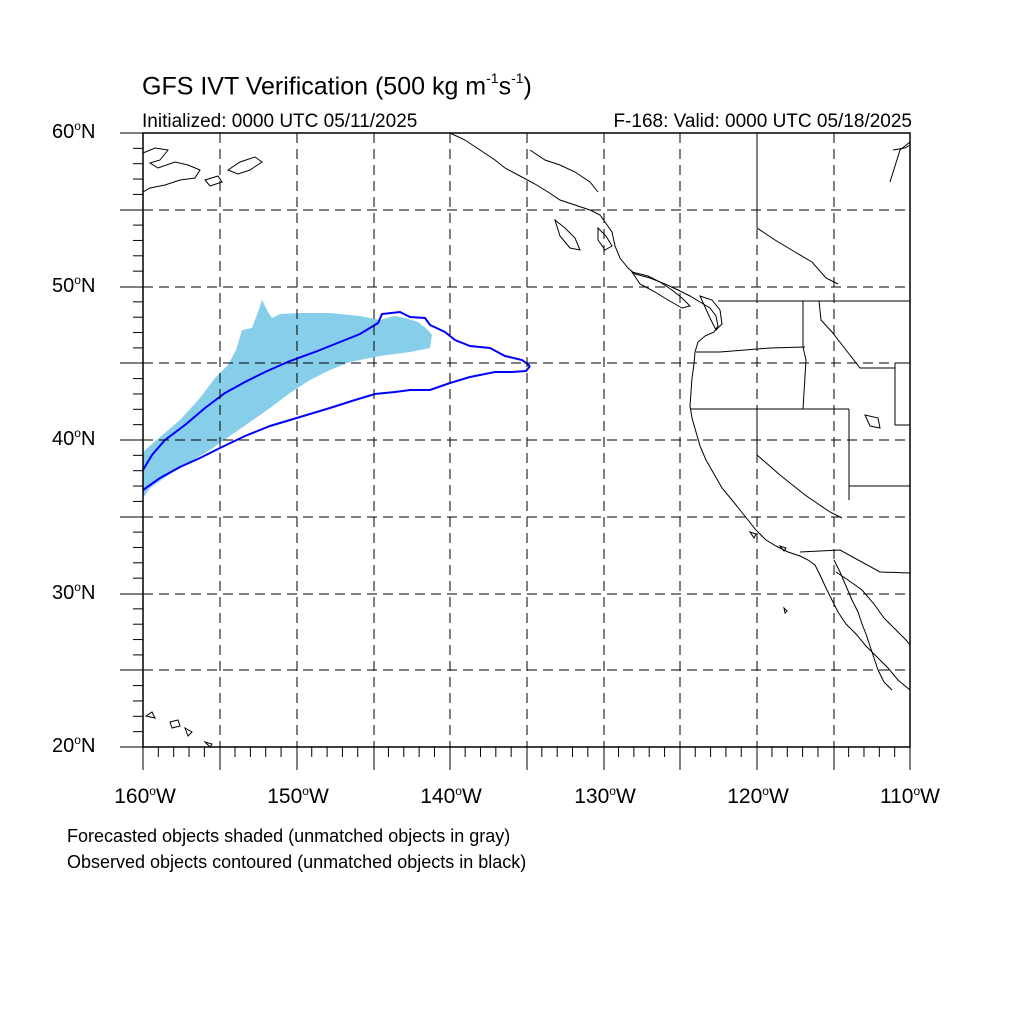  Describe the element at coordinates (337, 85) in the screenshot. I see `map-title: GFS IVT Verification (500 kg m-1s-1)` at that location.